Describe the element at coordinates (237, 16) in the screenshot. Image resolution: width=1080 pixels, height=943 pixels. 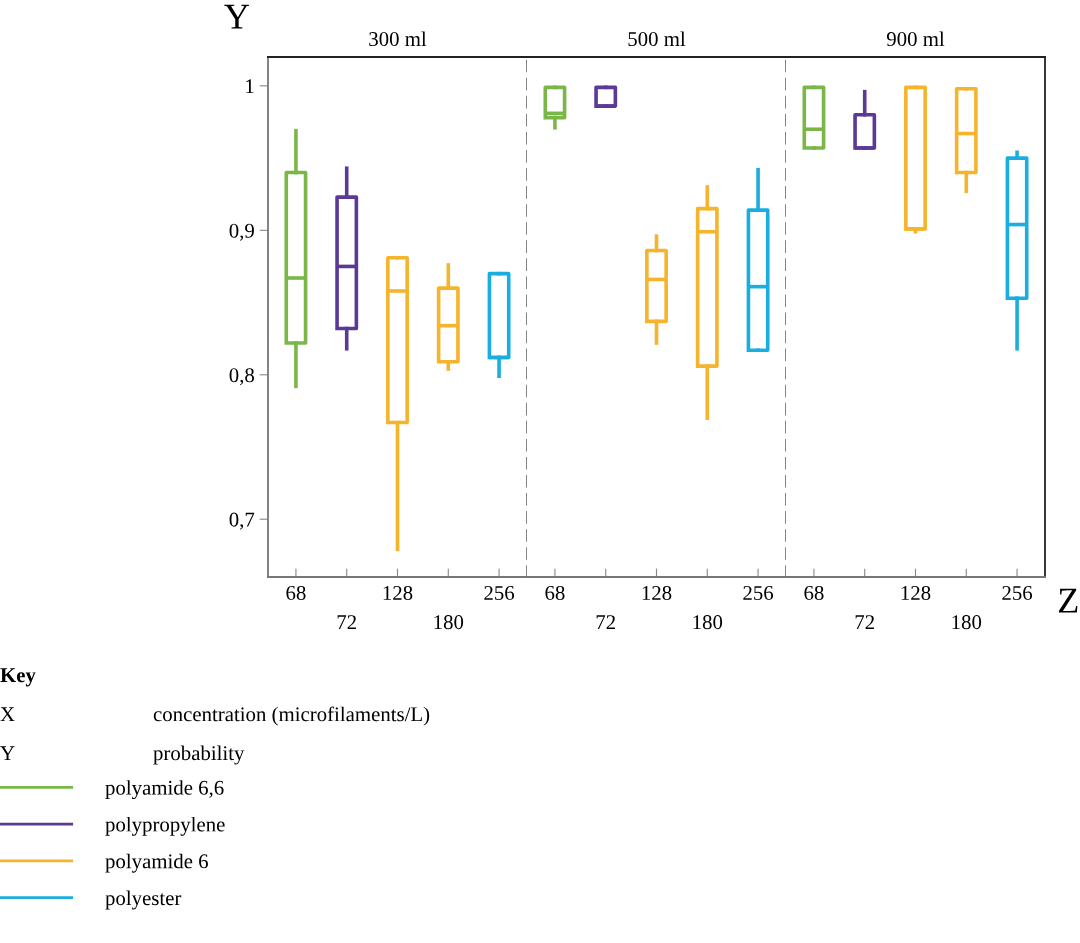
I see `y-axis-title: Y` at that location.